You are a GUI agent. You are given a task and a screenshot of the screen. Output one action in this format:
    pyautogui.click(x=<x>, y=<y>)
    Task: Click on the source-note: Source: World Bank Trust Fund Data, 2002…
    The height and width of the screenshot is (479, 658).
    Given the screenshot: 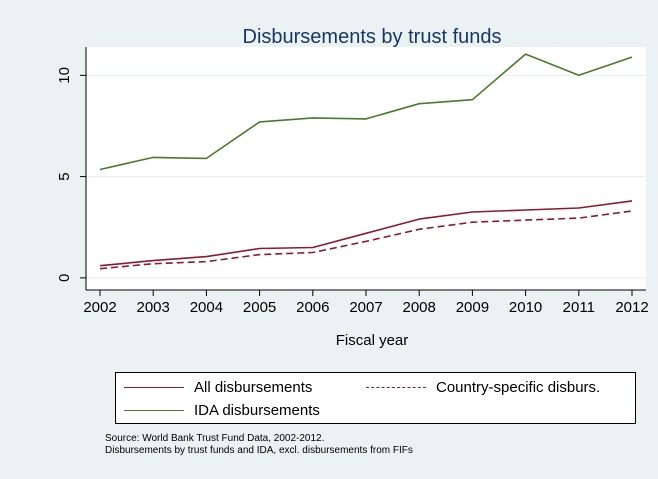 What is the action you would take?
    pyautogui.click(x=215, y=438)
    